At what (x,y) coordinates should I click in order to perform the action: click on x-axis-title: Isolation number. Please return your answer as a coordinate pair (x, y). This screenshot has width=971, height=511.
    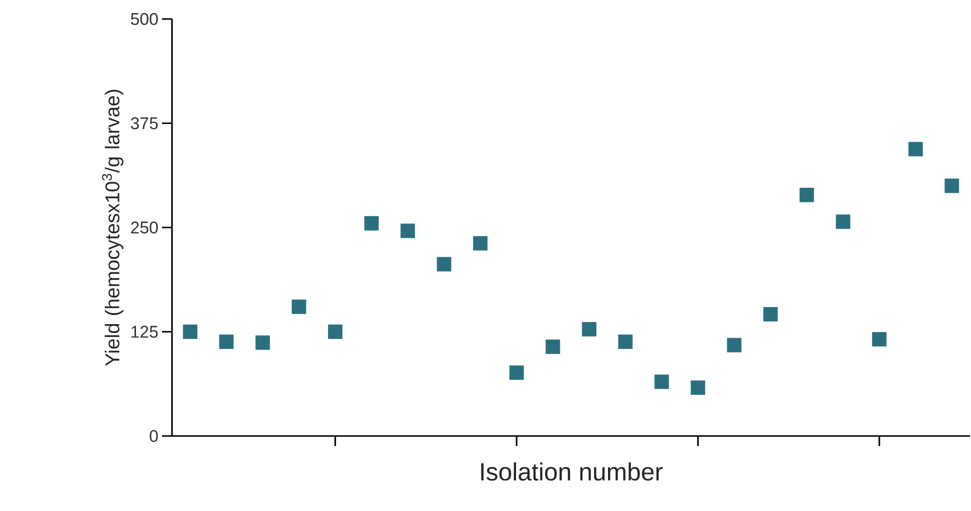
    Looking at the image, I should click on (572, 471).